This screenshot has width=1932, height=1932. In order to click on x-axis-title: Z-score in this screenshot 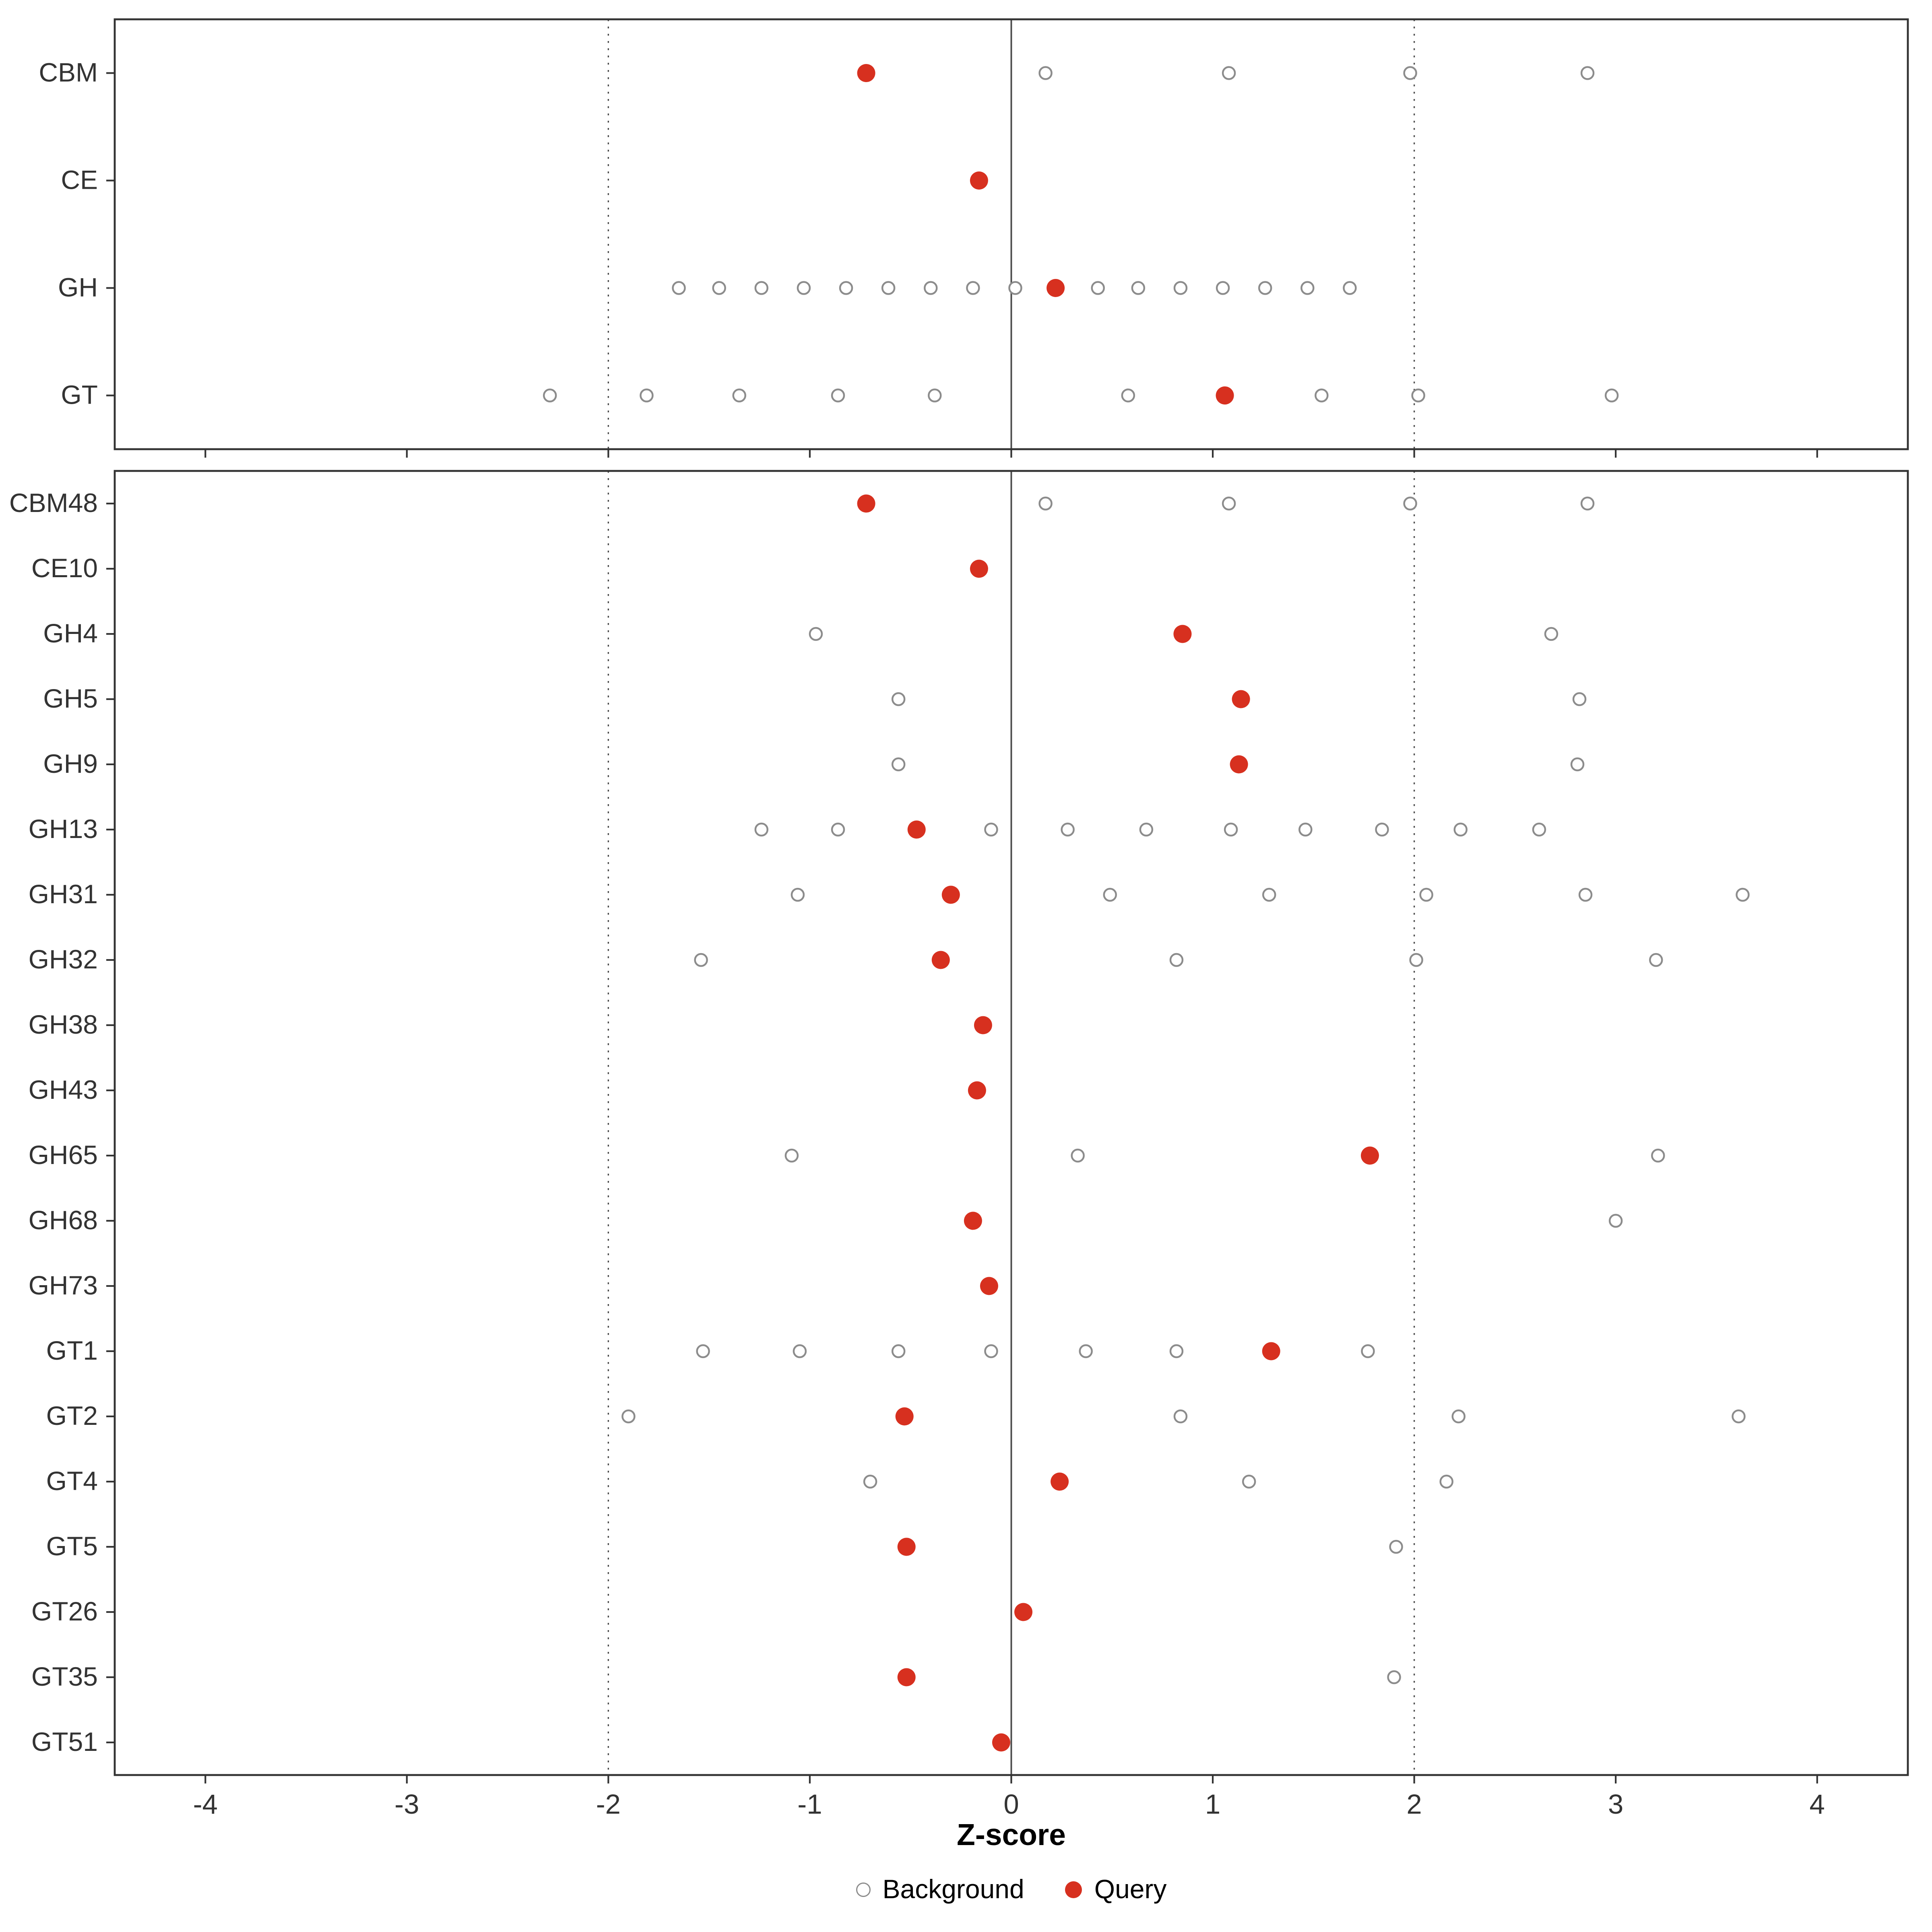, I will do `click(1011, 1835)`.